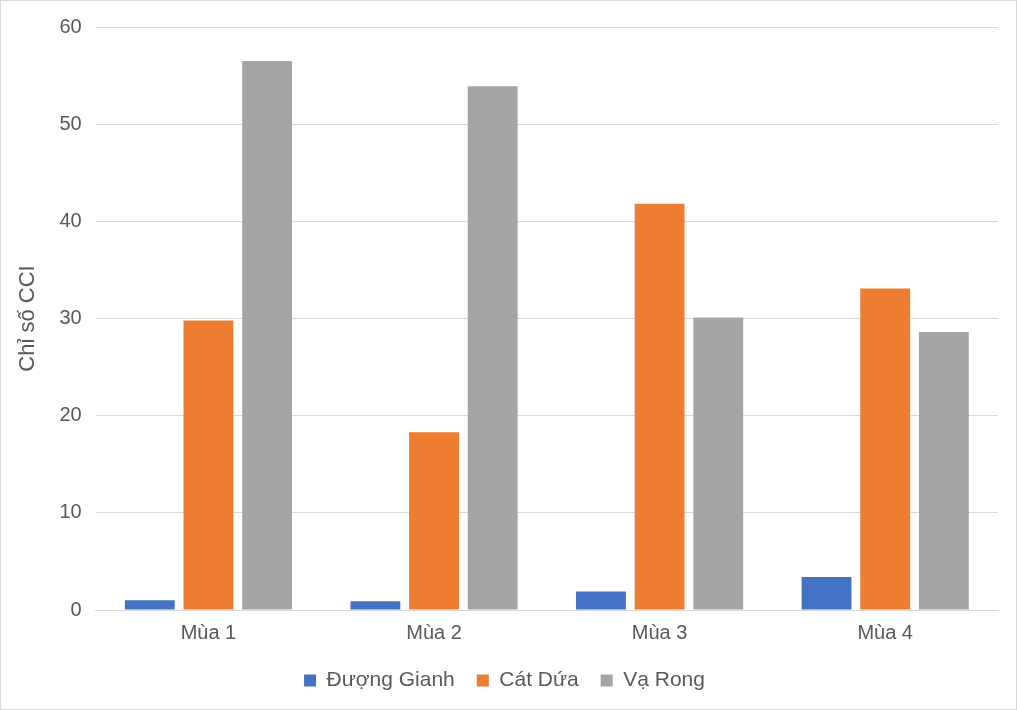 This screenshot has height=710, width=1017. What do you see at coordinates (70, 414) in the screenshot?
I see `y-tick-label: 20` at bounding box center [70, 414].